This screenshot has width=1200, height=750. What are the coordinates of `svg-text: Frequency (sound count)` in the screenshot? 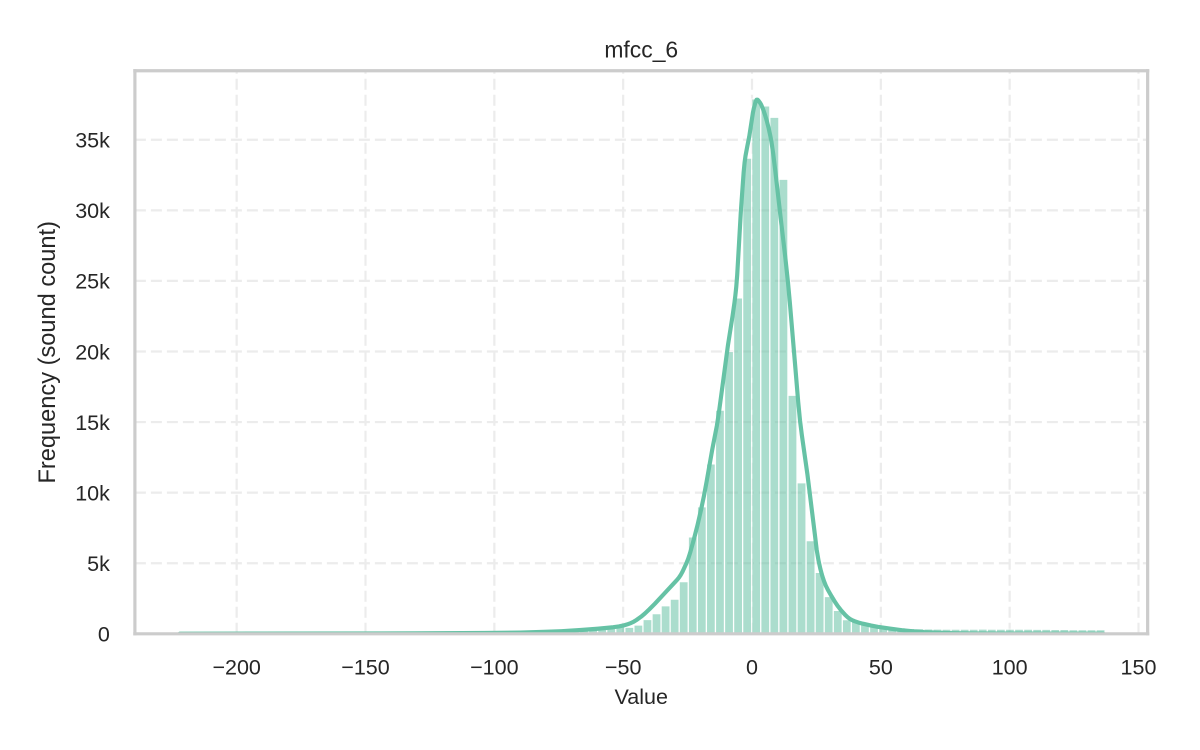 It's located at (48, 352).